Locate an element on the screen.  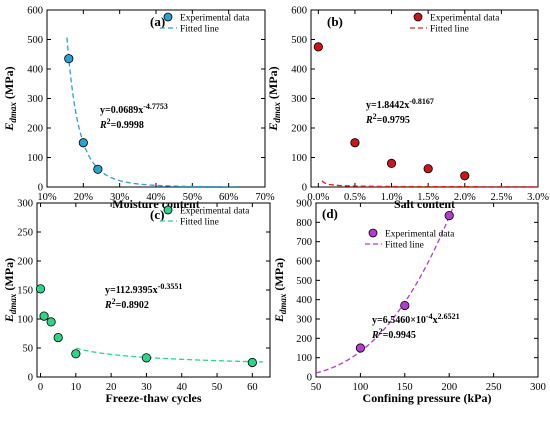
x-axis-label: Salt content is located at coordinates (424, 204).